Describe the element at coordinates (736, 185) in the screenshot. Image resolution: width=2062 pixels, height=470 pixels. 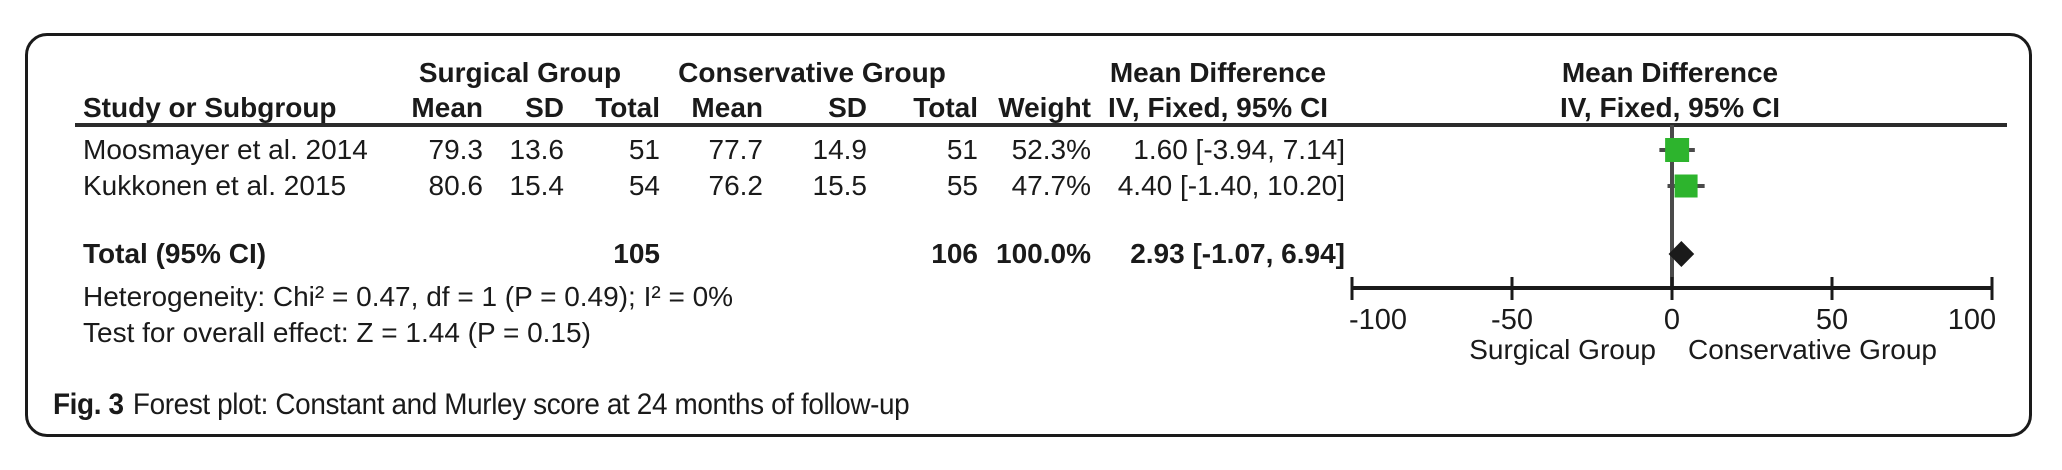
I see `table-row-mean-2: 76.2` at that location.